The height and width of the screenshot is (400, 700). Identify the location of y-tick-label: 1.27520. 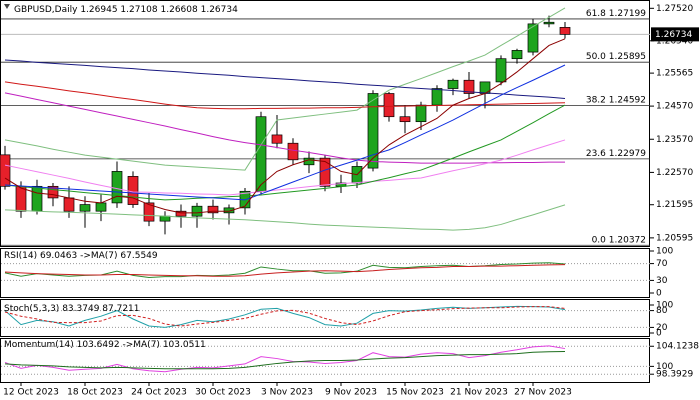
(674, 9).